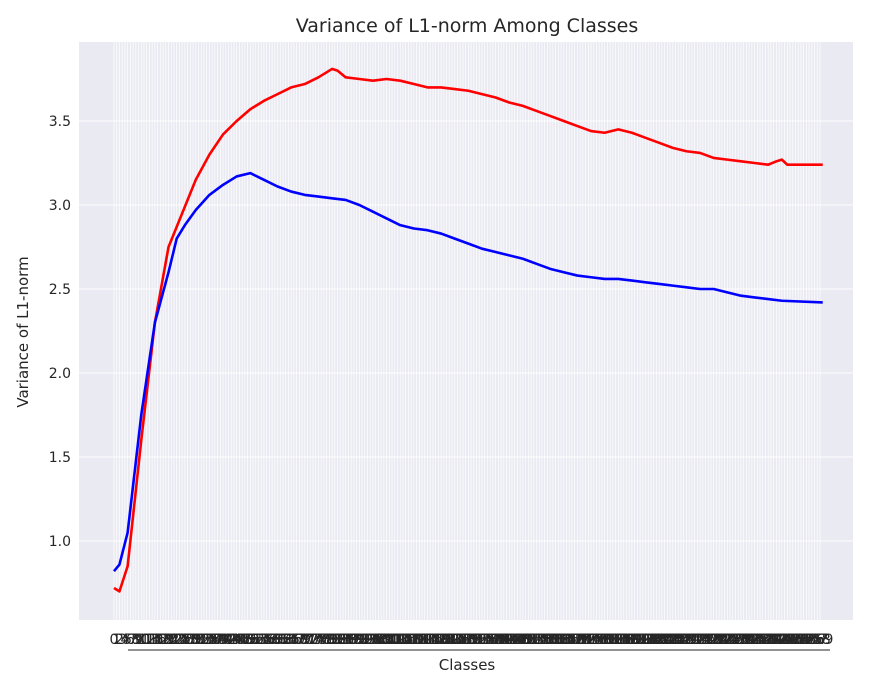  Describe the element at coordinates (741, 640) in the screenshot. I see `x-tick-label: 230` at that location.